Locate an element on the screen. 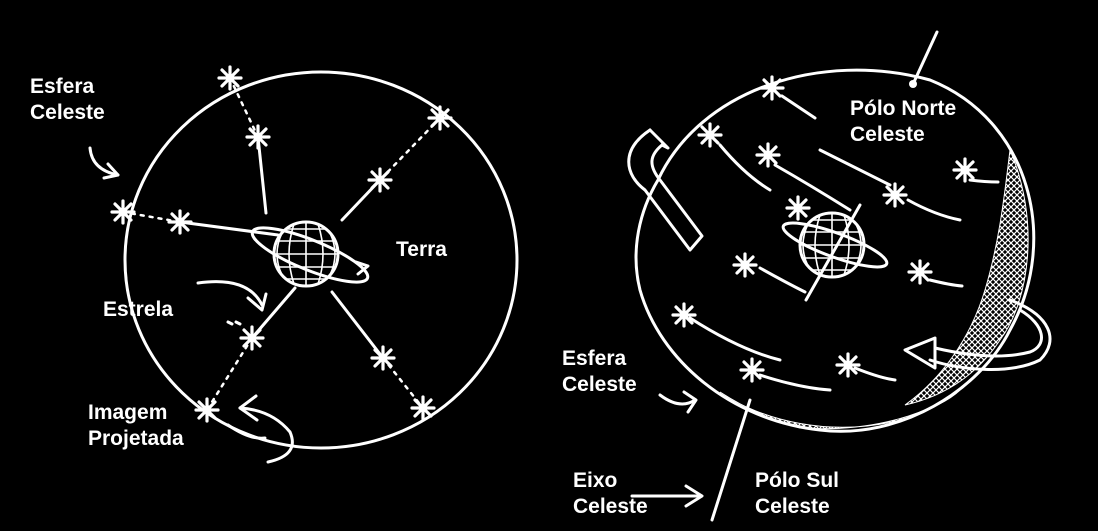  projected-image-label-line2: Projetada is located at coordinates (136, 438).